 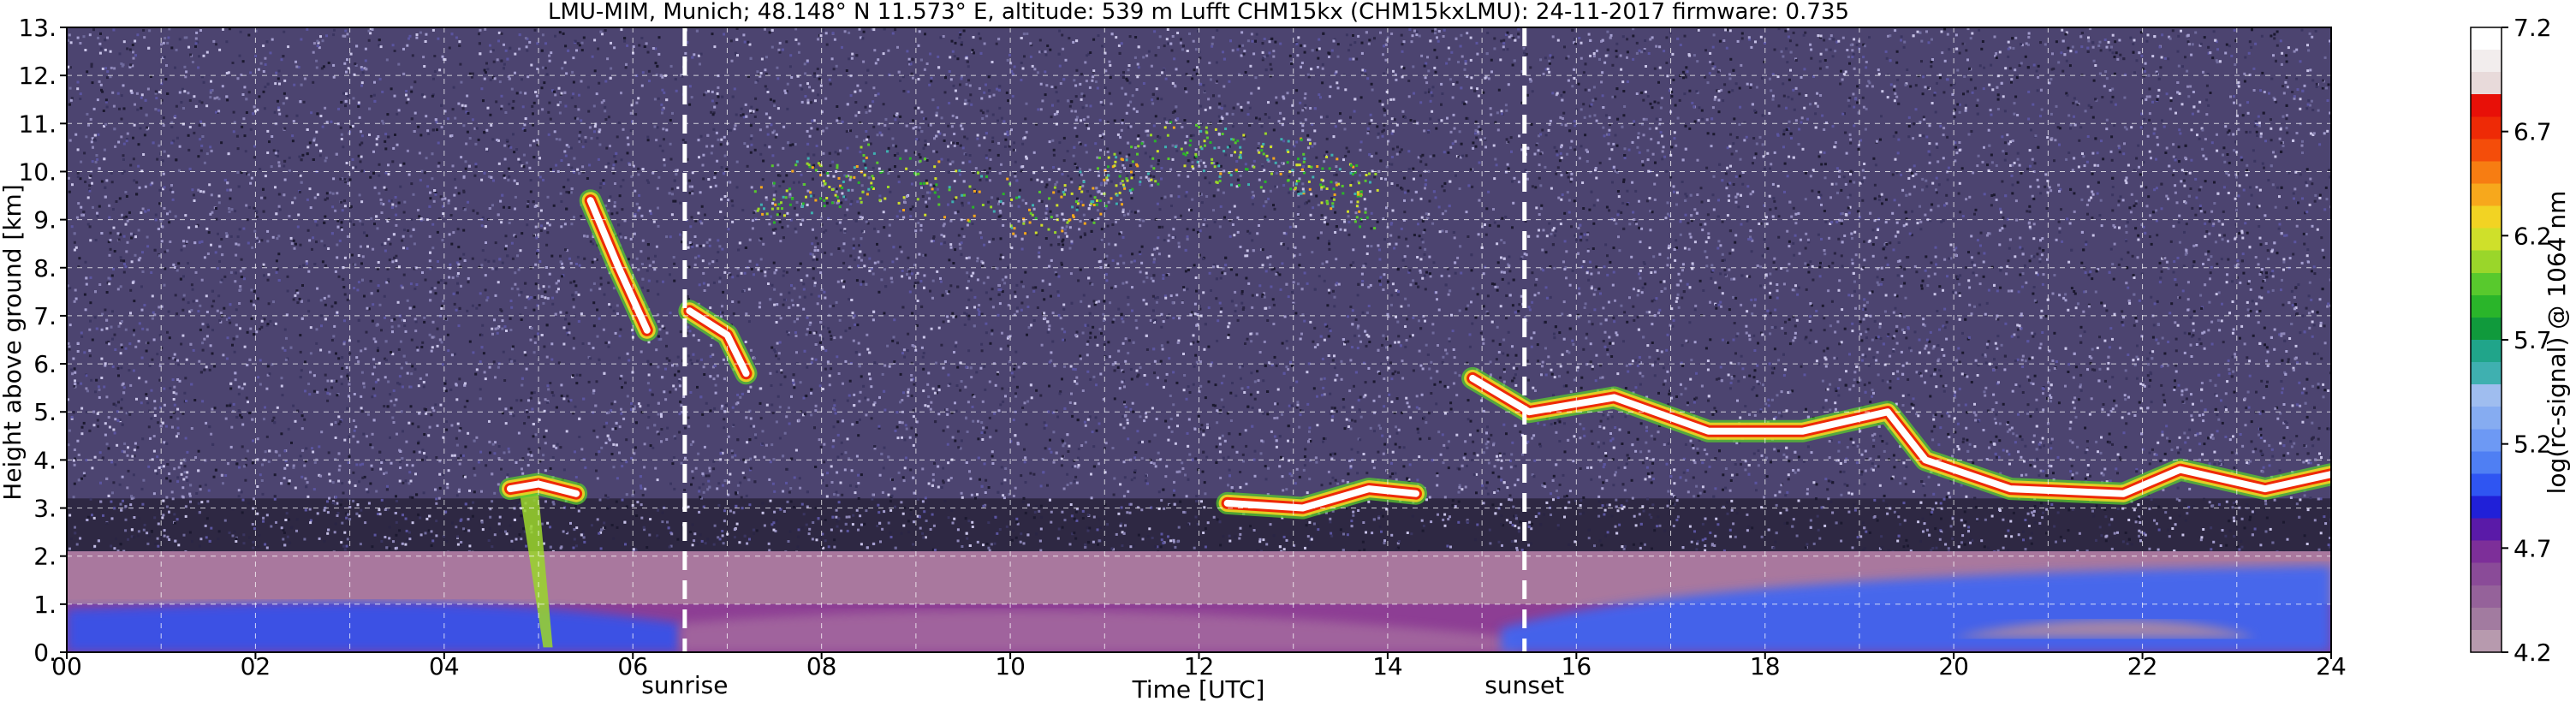 What do you see at coordinates (45, 412) in the screenshot?
I see `y-tick-label: 5.` at bounding box center [45, 412].